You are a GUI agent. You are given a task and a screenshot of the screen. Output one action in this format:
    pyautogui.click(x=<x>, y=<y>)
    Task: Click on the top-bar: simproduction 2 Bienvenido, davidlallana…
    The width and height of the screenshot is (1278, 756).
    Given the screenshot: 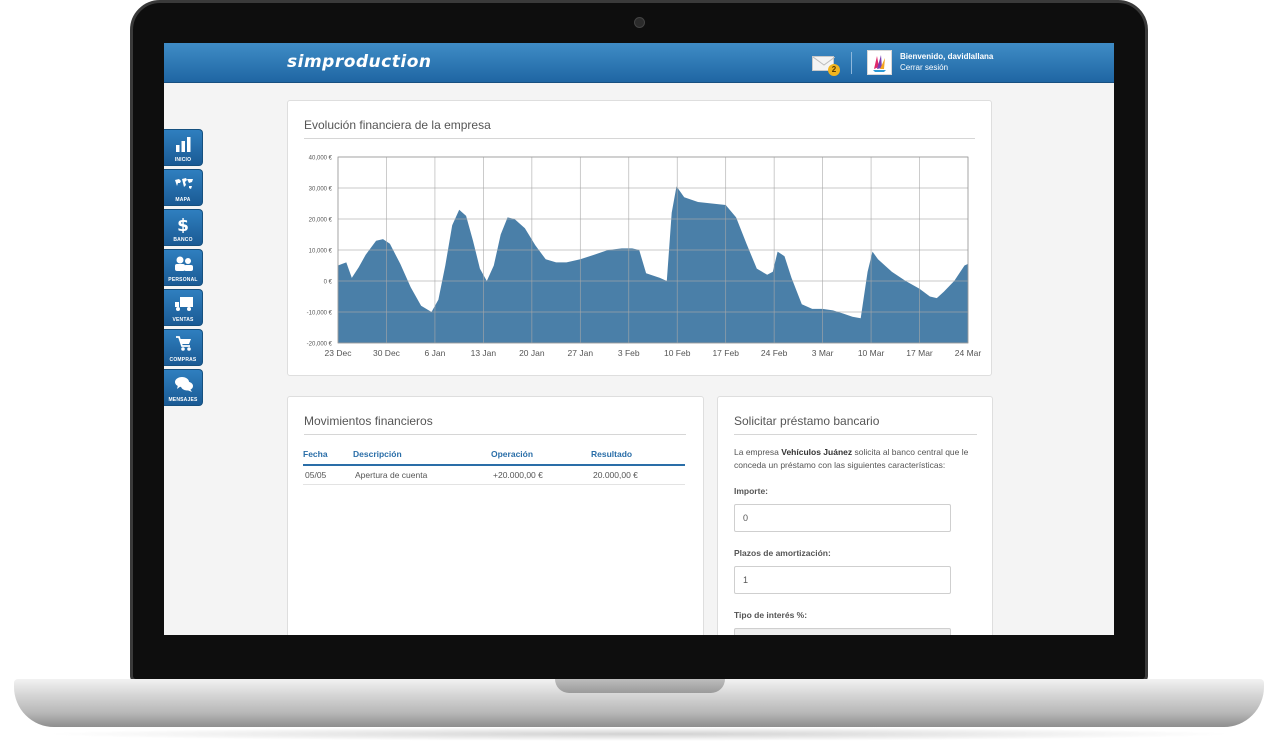 What is the action you would take?
    pyautogui.click(x=639, y=63)
    